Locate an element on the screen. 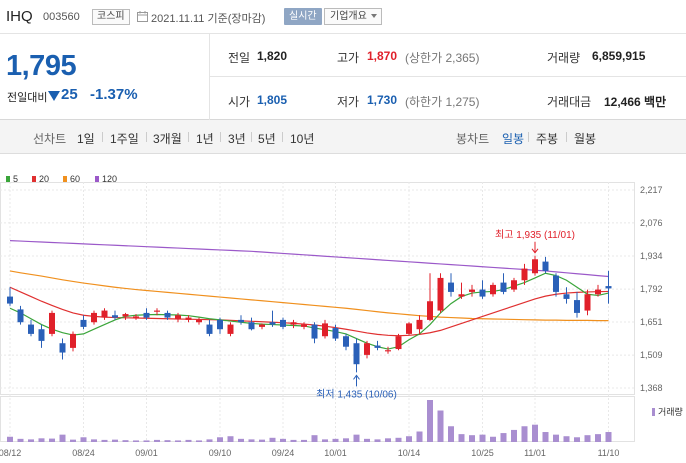 Image resolution: width=686 pixels, height=463 pixels. low-arrow-head is located at coordinates (356, 377).